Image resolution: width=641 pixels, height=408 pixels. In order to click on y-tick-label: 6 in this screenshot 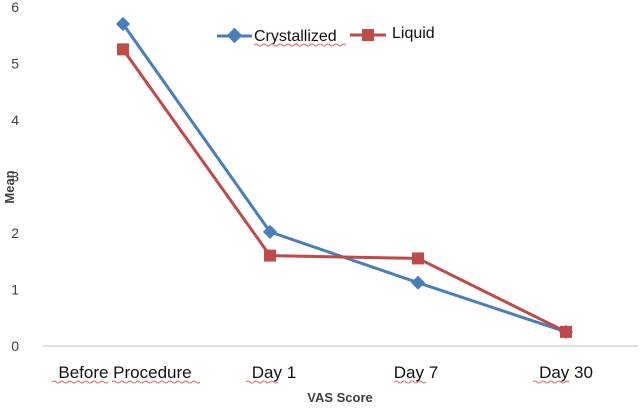, I will do `click(15, 7)`.